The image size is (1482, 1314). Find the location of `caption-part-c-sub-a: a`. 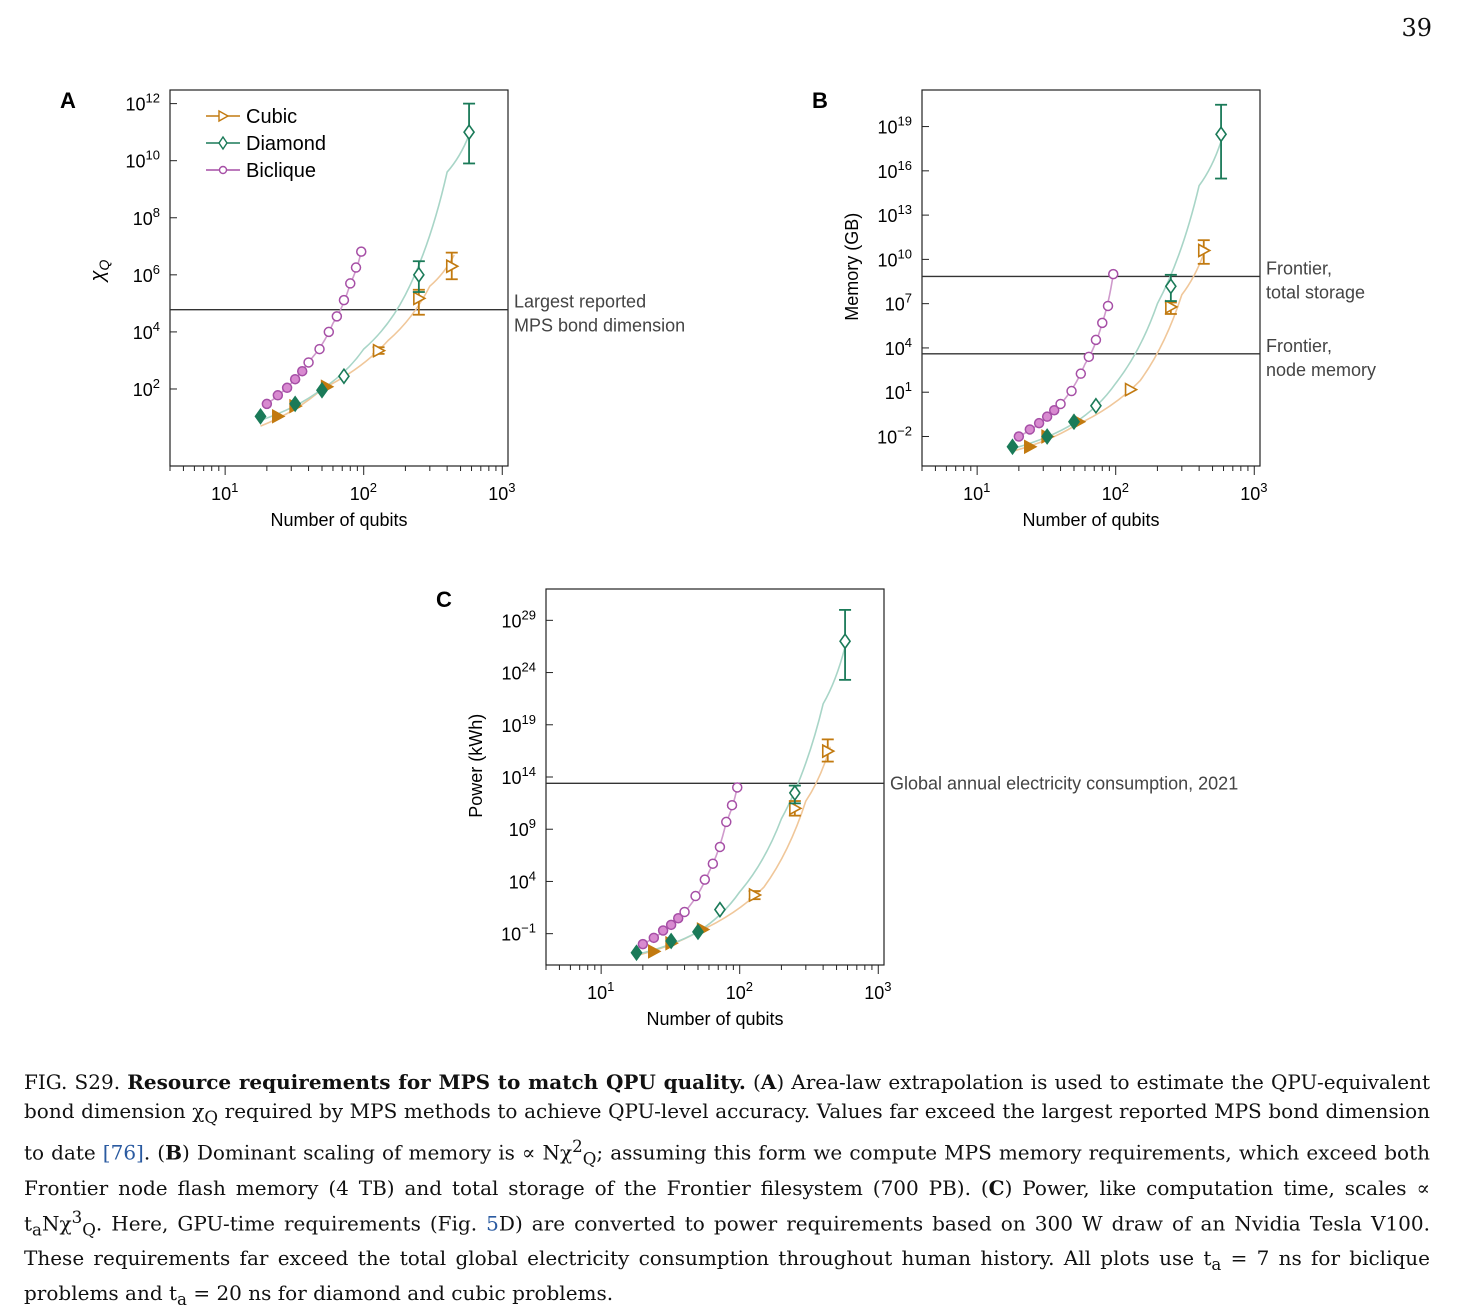

caption-part-c-sub-a: a is located at coordinates (37, 1230).